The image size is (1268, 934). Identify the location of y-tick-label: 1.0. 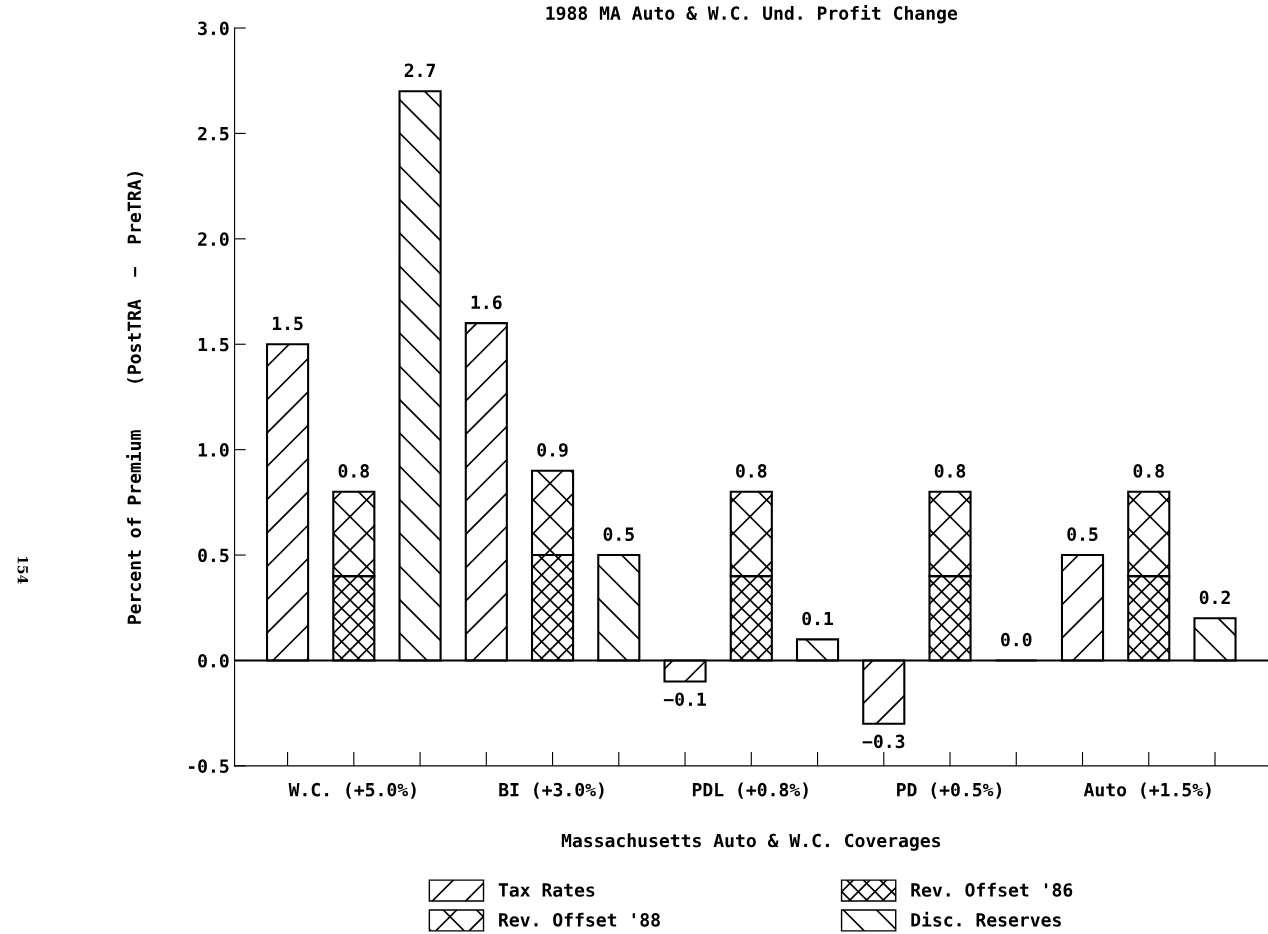
(213, 450).